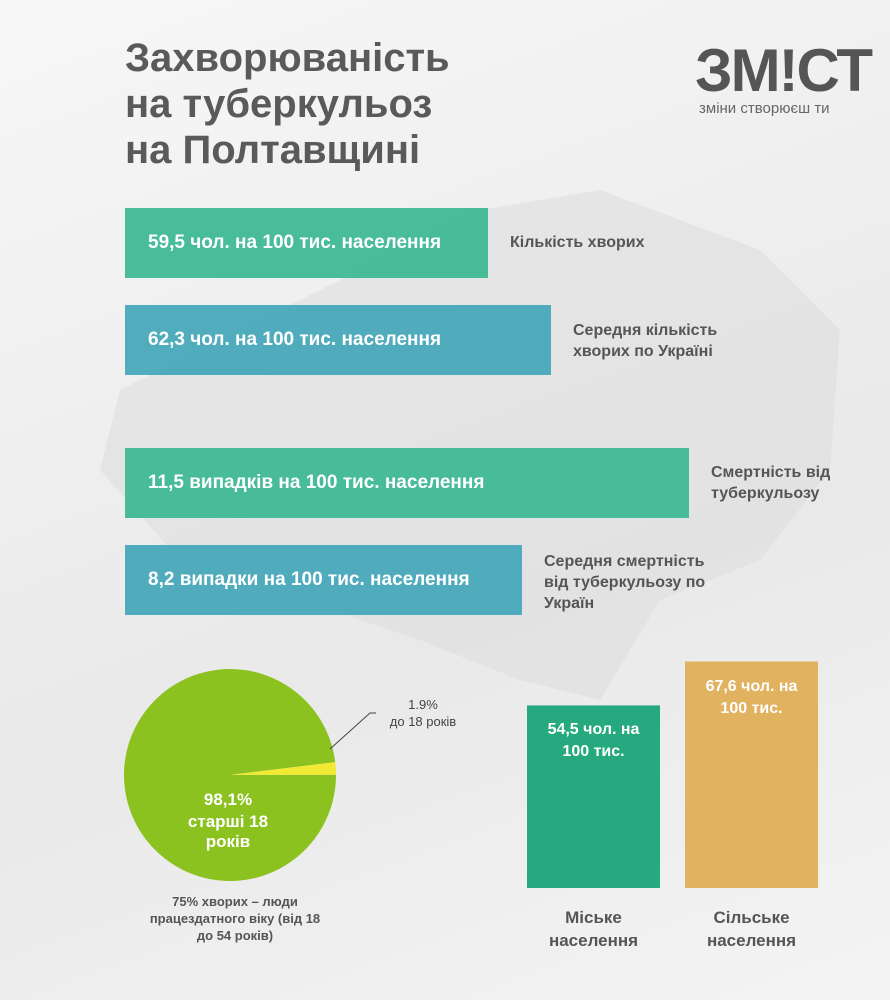 The image size is (890, 1000). What do you see at coordinates (352, 731) in the screenshot?
I see `leader-line` at bounding box center [352, 731].